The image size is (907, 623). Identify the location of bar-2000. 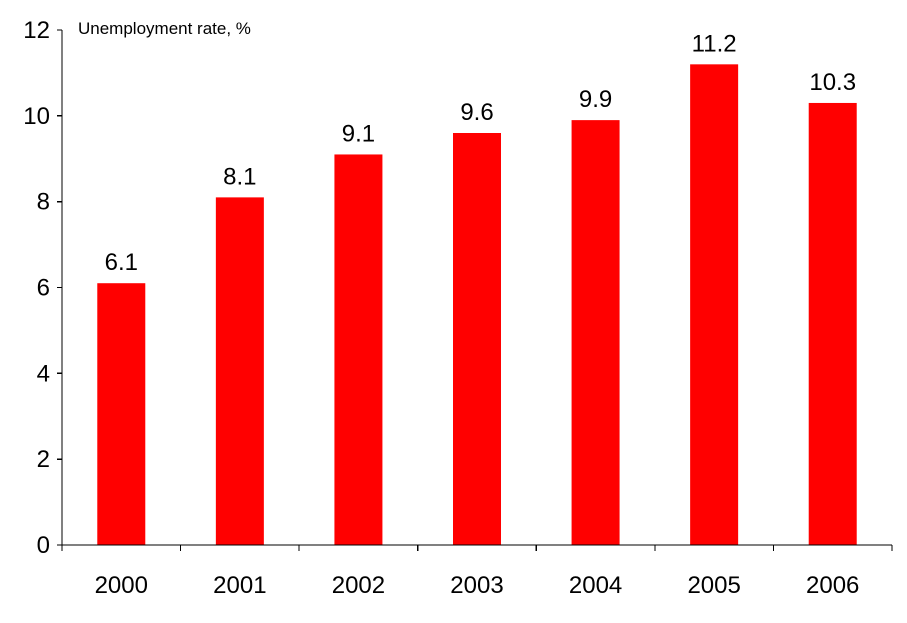
(121, 414).